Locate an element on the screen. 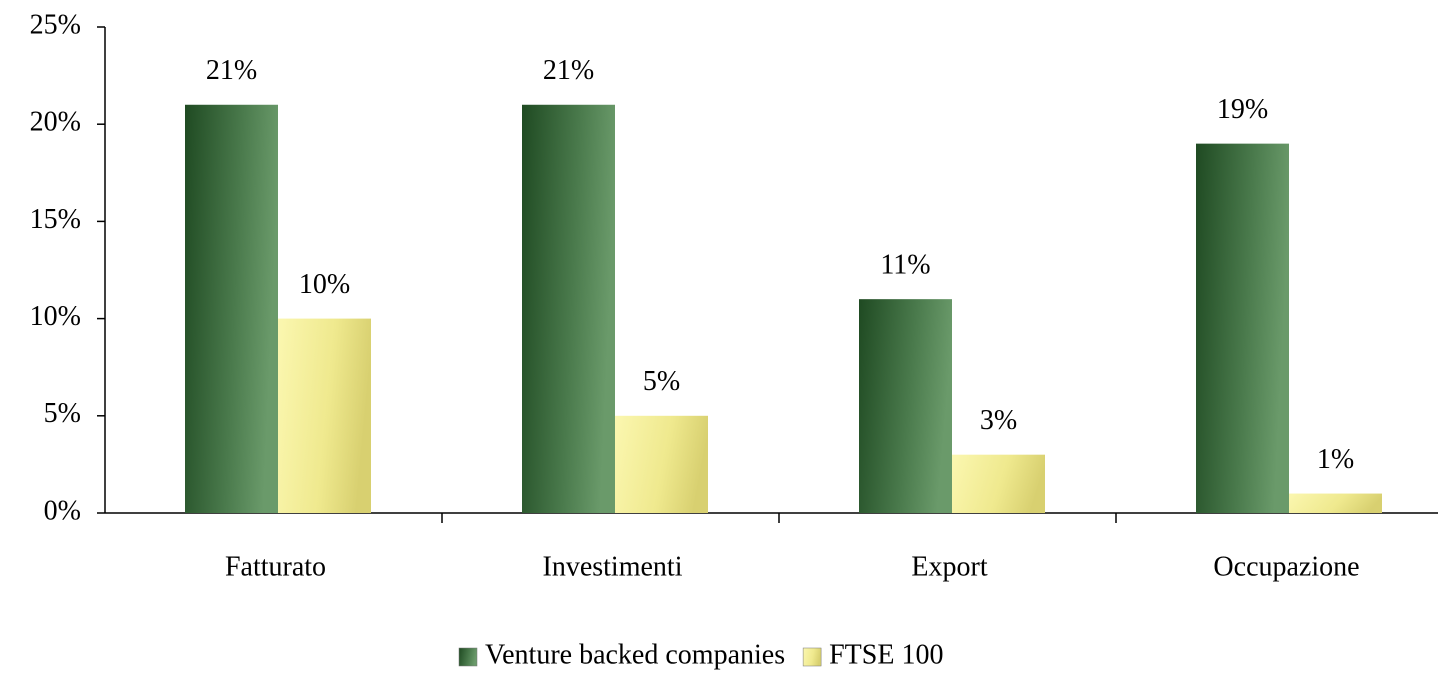  value-label: 10% is located at coordinates (324, 284).